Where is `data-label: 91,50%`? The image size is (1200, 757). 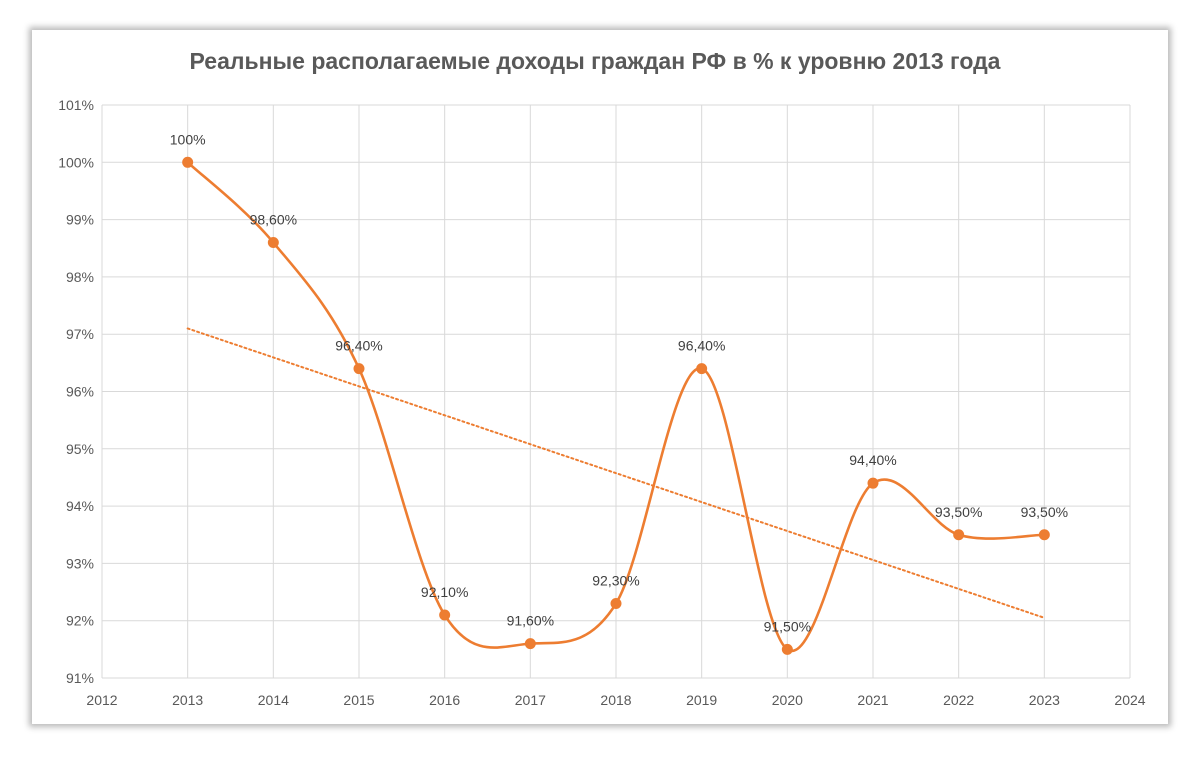 data-label: 91,50% is located at coordinates (787, 626).